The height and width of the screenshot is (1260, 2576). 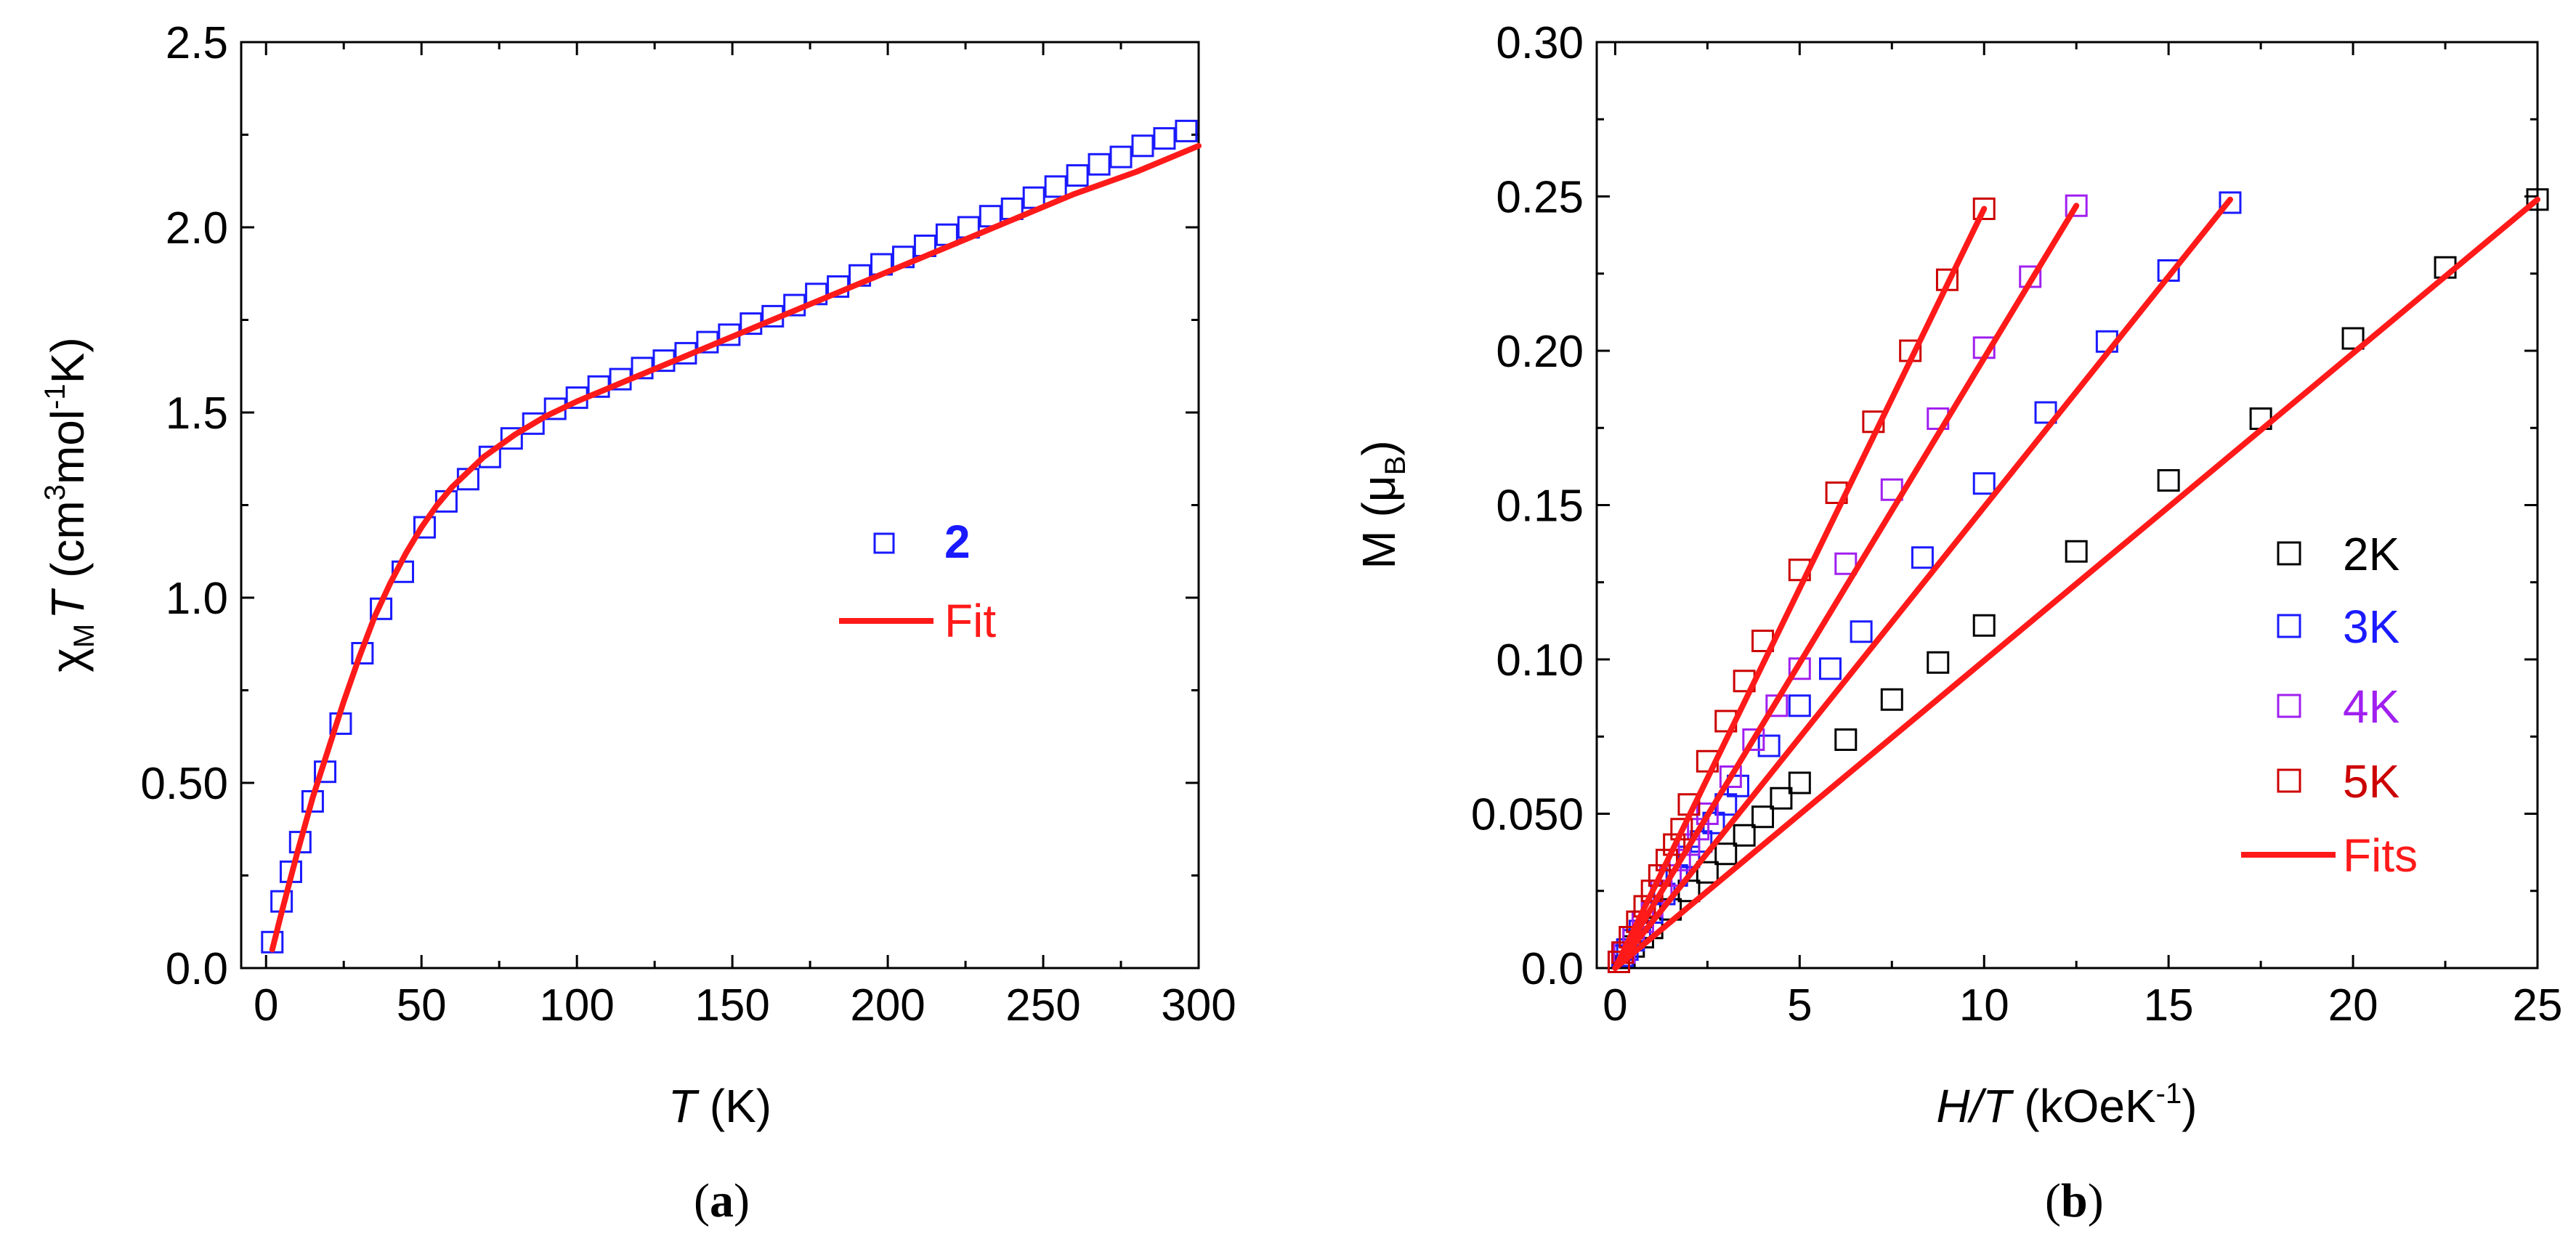 I want to click on legend-label-2: 2, so click(x=957, y=542).